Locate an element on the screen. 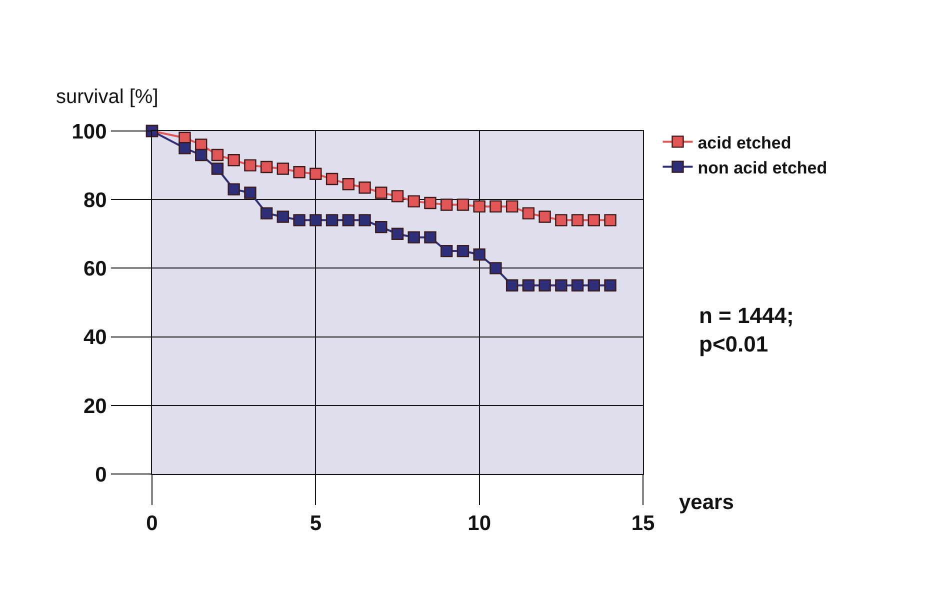 The height and width of the screenshot is (600, 940). y-tick-label: 20 is located at coordinates (95, 406).